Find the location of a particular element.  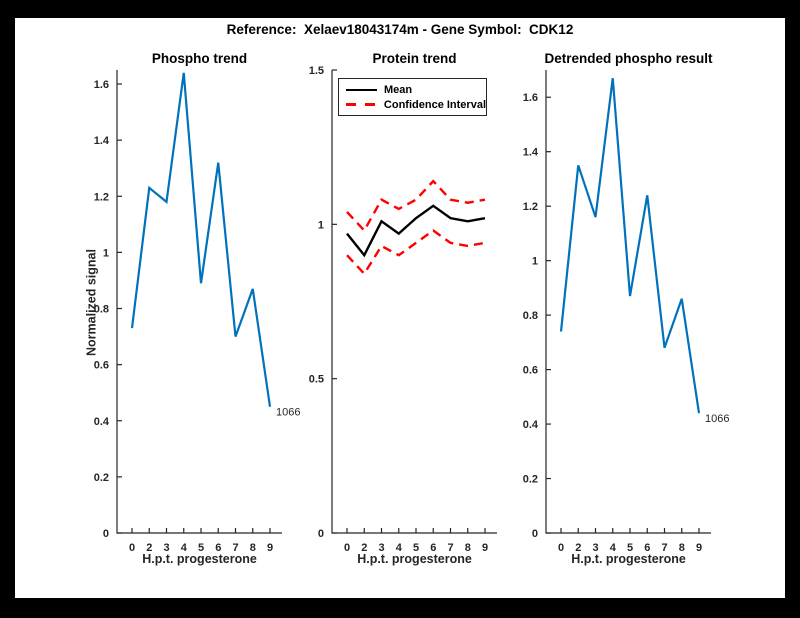

mean-line-swatch is located at coordinates (361, 89).